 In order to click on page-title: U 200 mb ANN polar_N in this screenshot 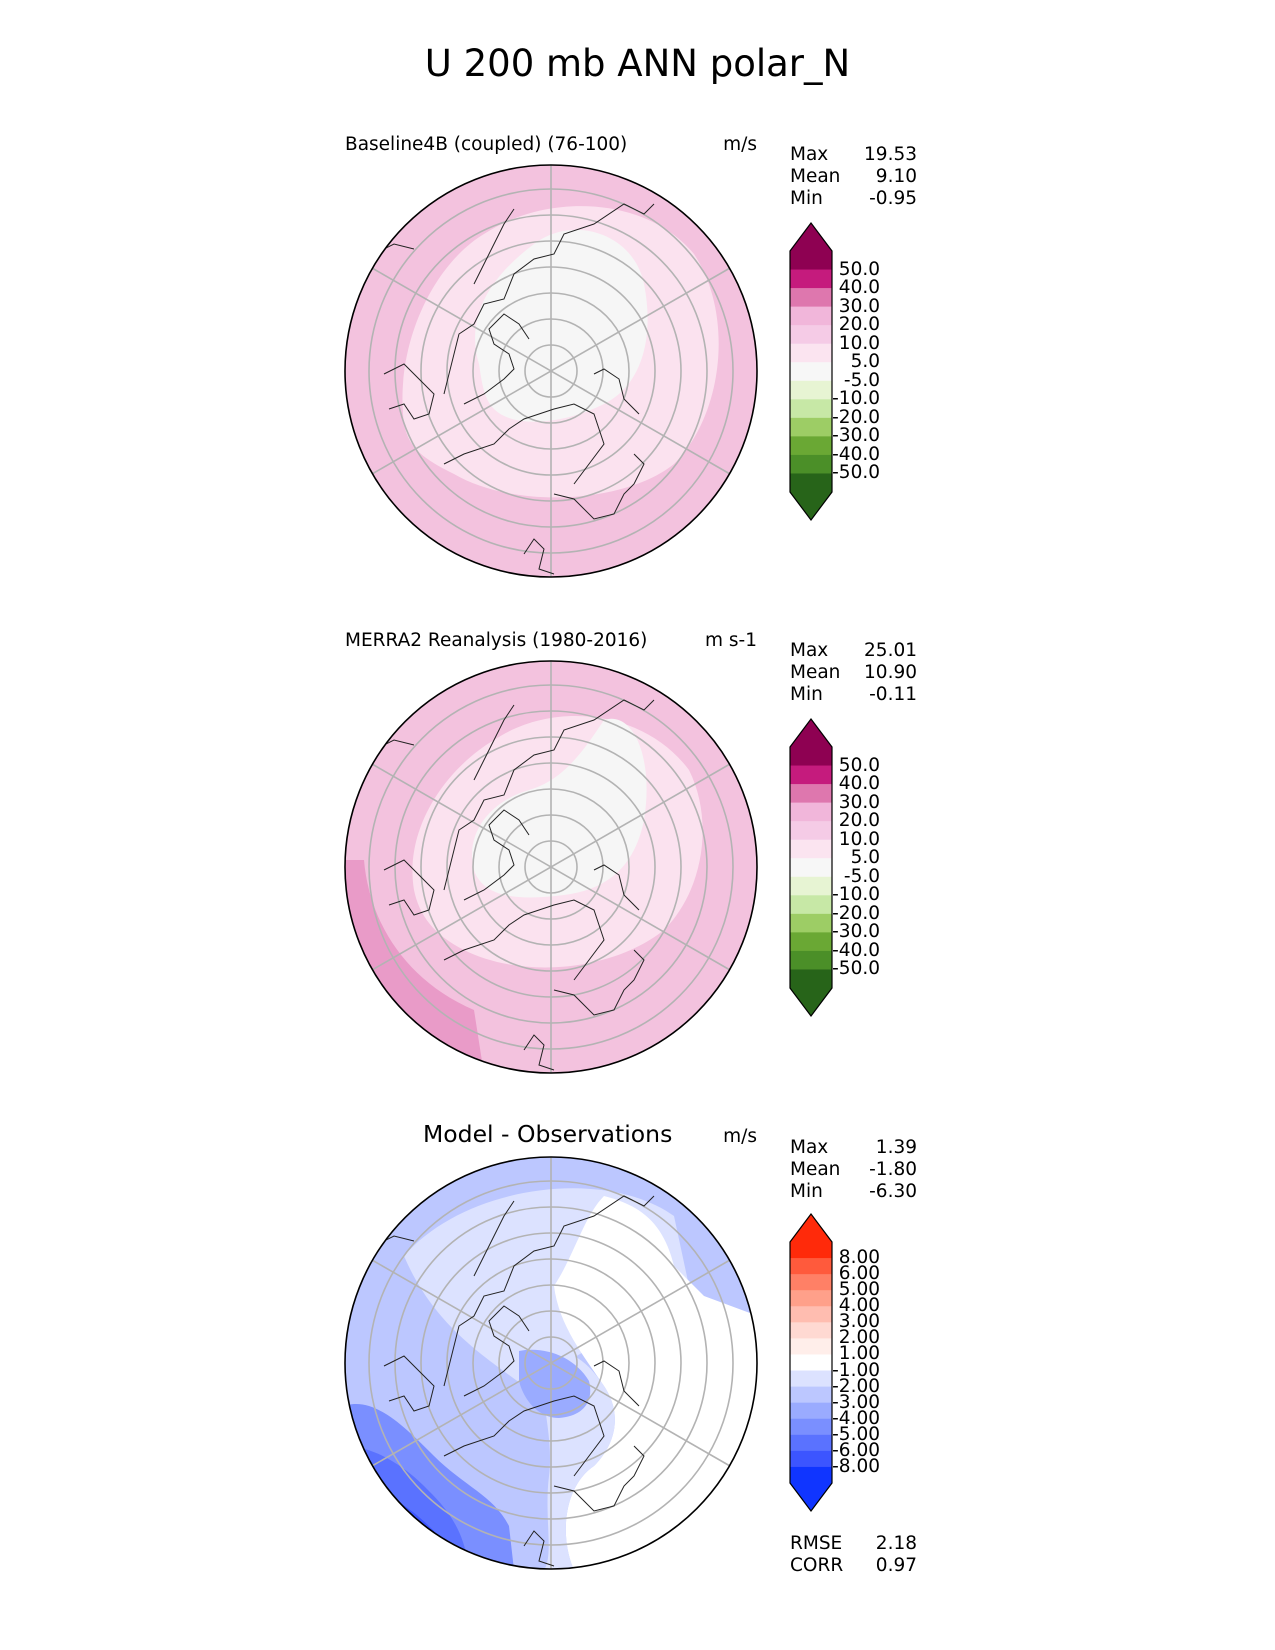, I will do `click(637, 63)`.